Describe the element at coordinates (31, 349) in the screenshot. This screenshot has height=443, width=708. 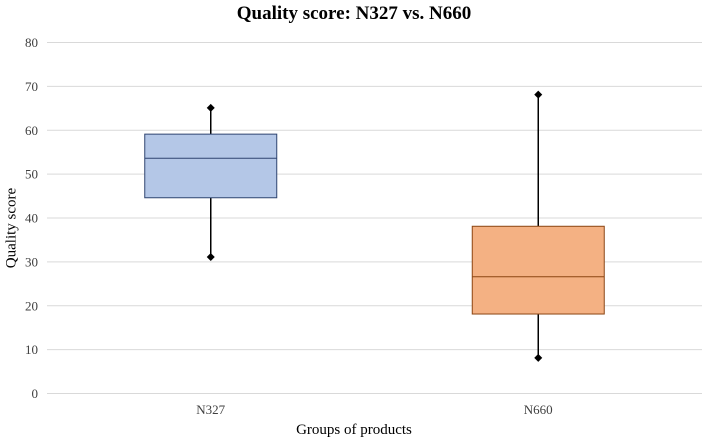
I see `y-tick-label: 10` at that location.